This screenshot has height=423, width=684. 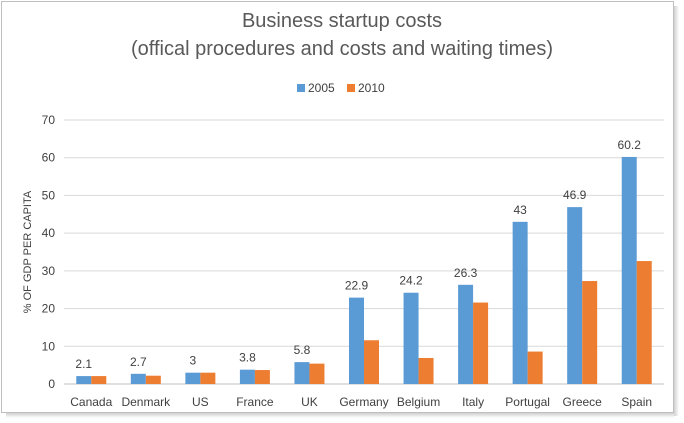 I want to click on x-tick-label-spain: Spain, so click(x=636, y=402).